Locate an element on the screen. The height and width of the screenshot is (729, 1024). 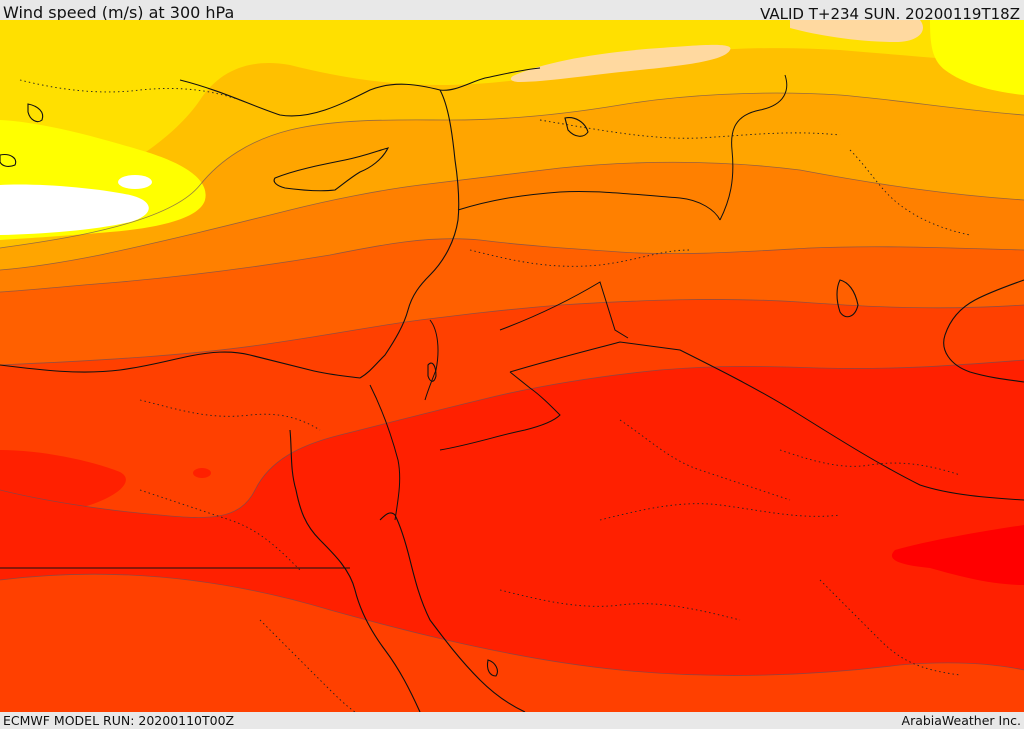
rhodes-outline is located at coordinates (35, 113).